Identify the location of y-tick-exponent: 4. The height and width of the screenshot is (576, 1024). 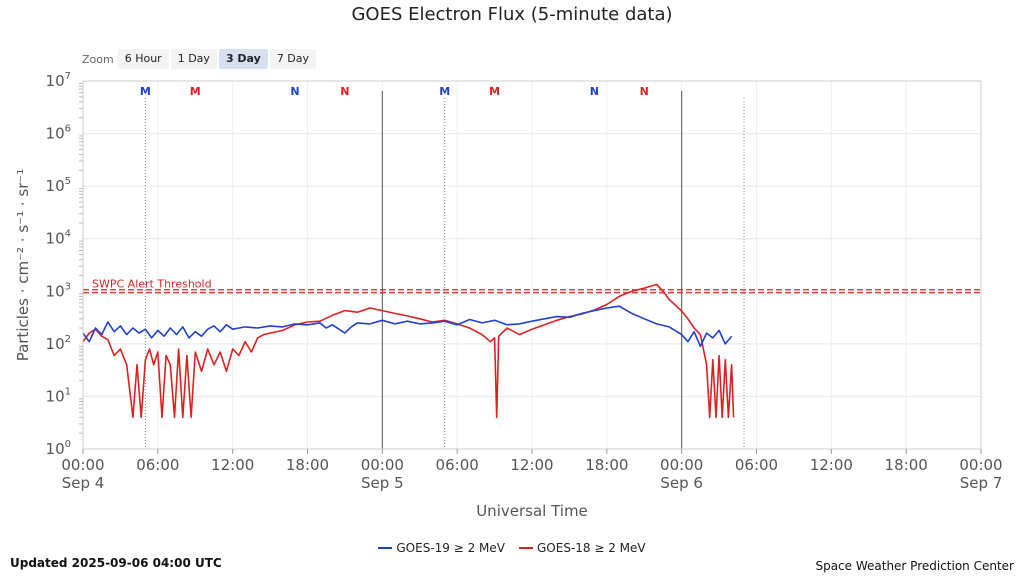
(68, 234).